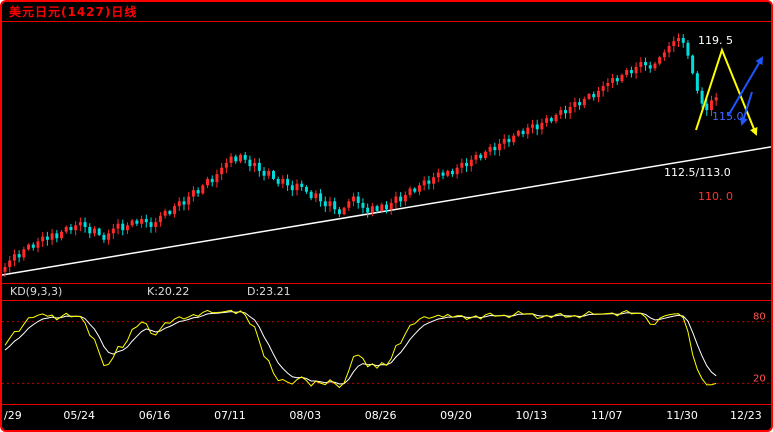 The height and width of the screenshot is (432, 773). I want to click on x-axis-label: 08/03, so click(305, 415).